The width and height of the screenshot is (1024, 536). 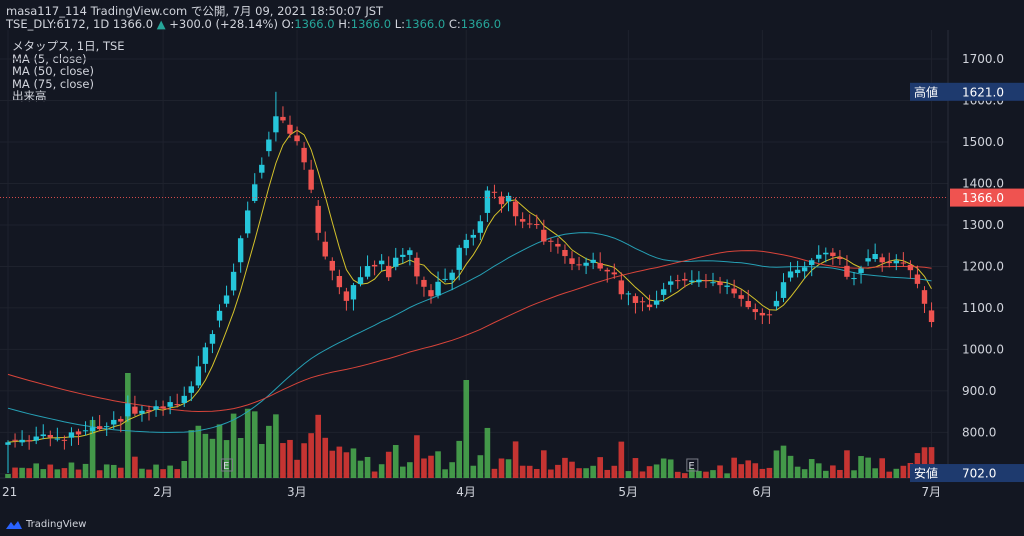 What do you see at coordinates (29, 96) in the screenshot?
I see `legend-volume: 出来高` at bounding box center [29, 96].